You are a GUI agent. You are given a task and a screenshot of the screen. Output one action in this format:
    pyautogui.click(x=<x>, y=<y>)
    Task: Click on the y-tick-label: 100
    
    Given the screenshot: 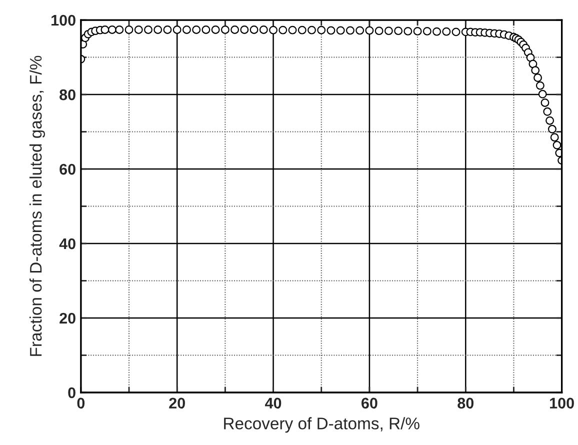 What is the action you would take?
    pyautogui.click(x=64, y=20)
    